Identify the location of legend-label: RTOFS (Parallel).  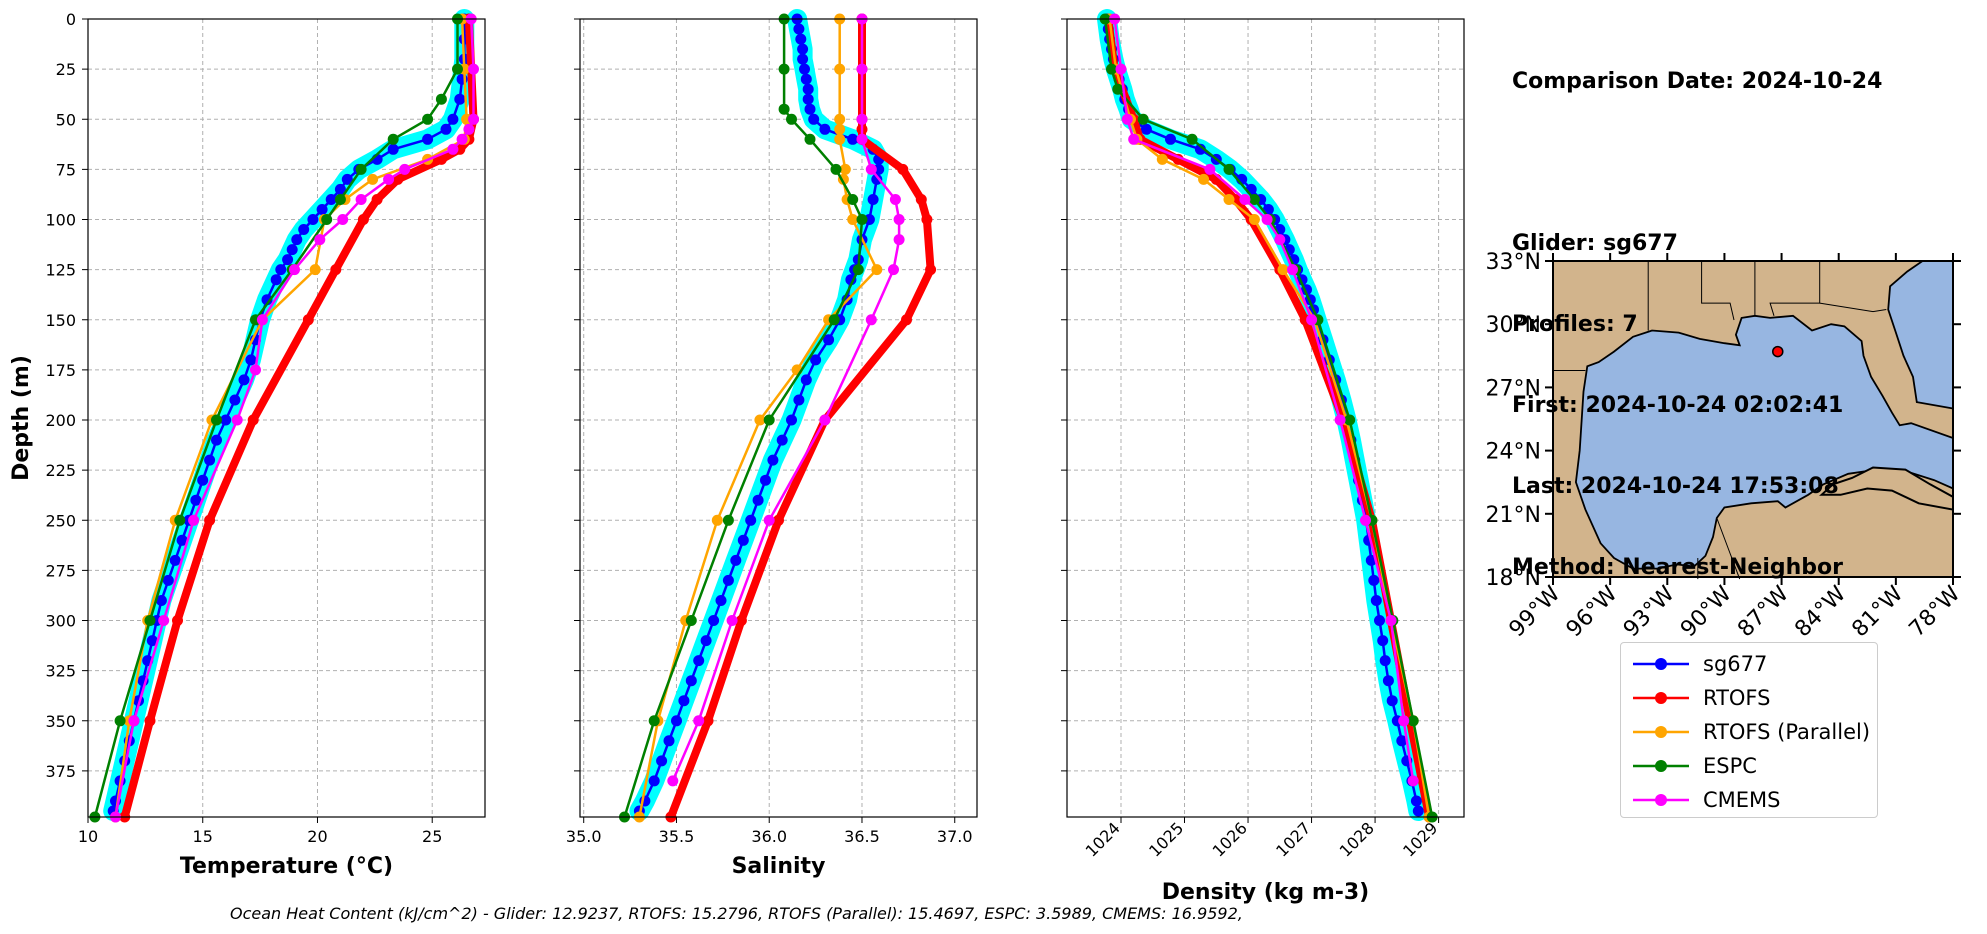
(1787, 732).